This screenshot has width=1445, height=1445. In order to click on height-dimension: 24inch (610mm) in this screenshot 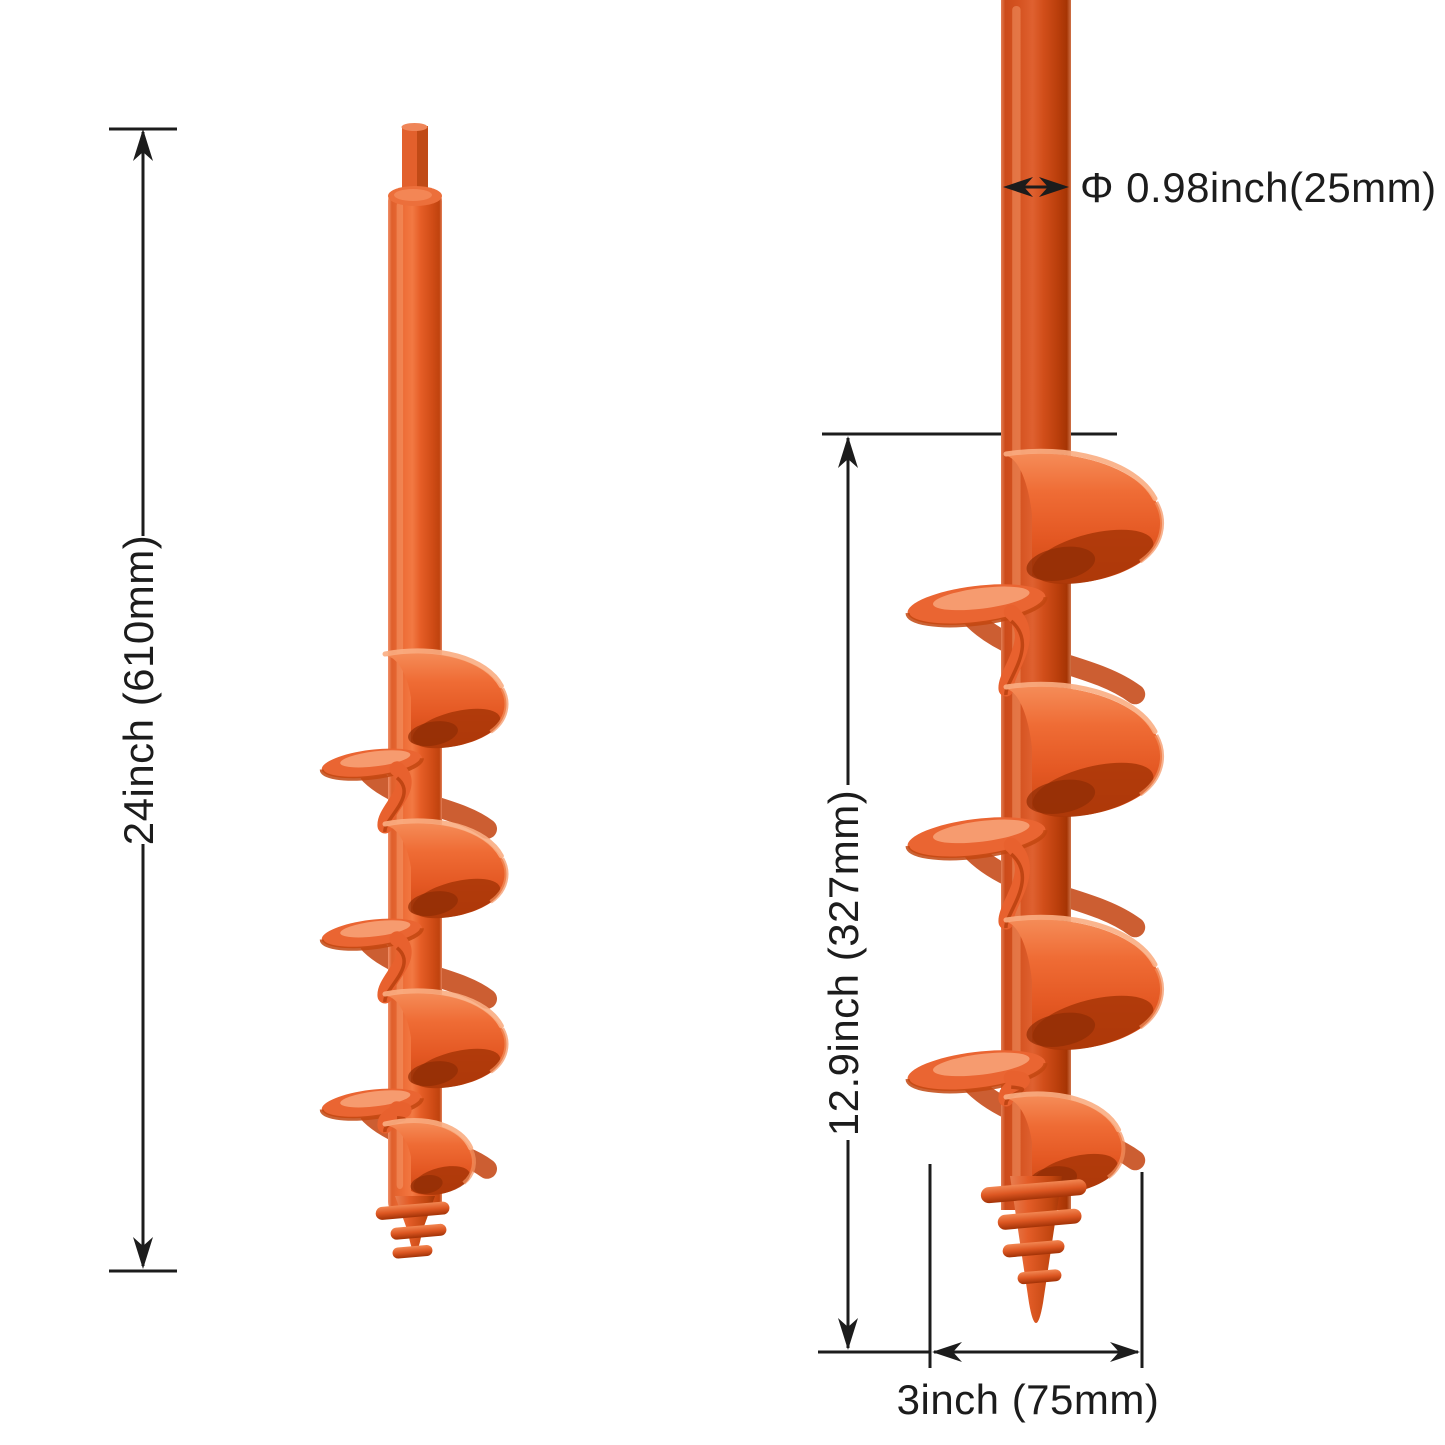, I will do `click(143, 700)`.